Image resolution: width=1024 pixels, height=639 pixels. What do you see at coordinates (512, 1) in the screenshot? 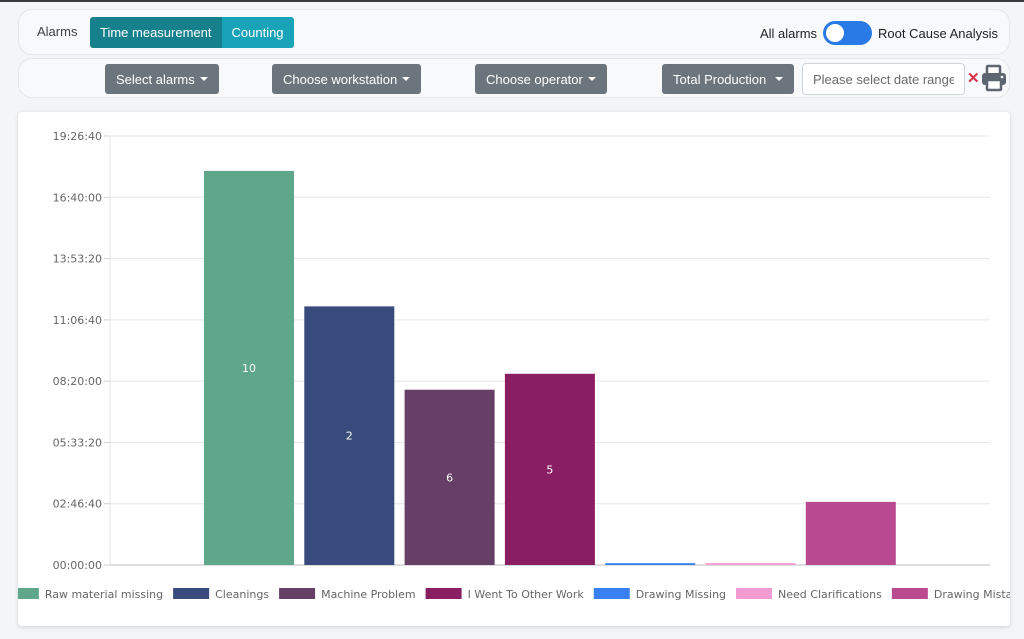
I see `window-top-border` at bounding box center [512, 1].